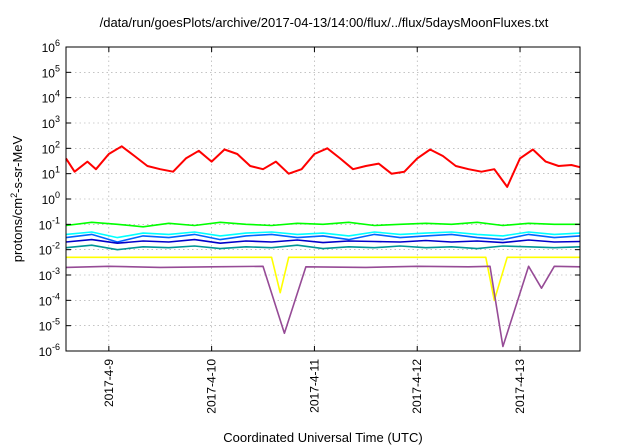 The width and height of the screenshot is (640, 448). Describe the element at coordinates (520, 386) in the screenshot. I see `x-tick-label: 2017-4-13` at that location.